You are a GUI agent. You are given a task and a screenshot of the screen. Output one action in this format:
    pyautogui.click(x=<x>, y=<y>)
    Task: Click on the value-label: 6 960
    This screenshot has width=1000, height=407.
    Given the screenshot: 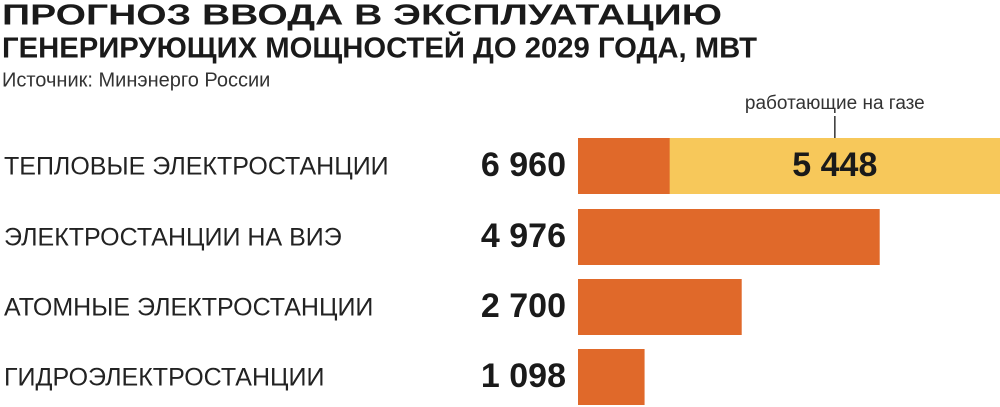 What is the action you would take?
    pyautogui.click(x=523, y=165)
    